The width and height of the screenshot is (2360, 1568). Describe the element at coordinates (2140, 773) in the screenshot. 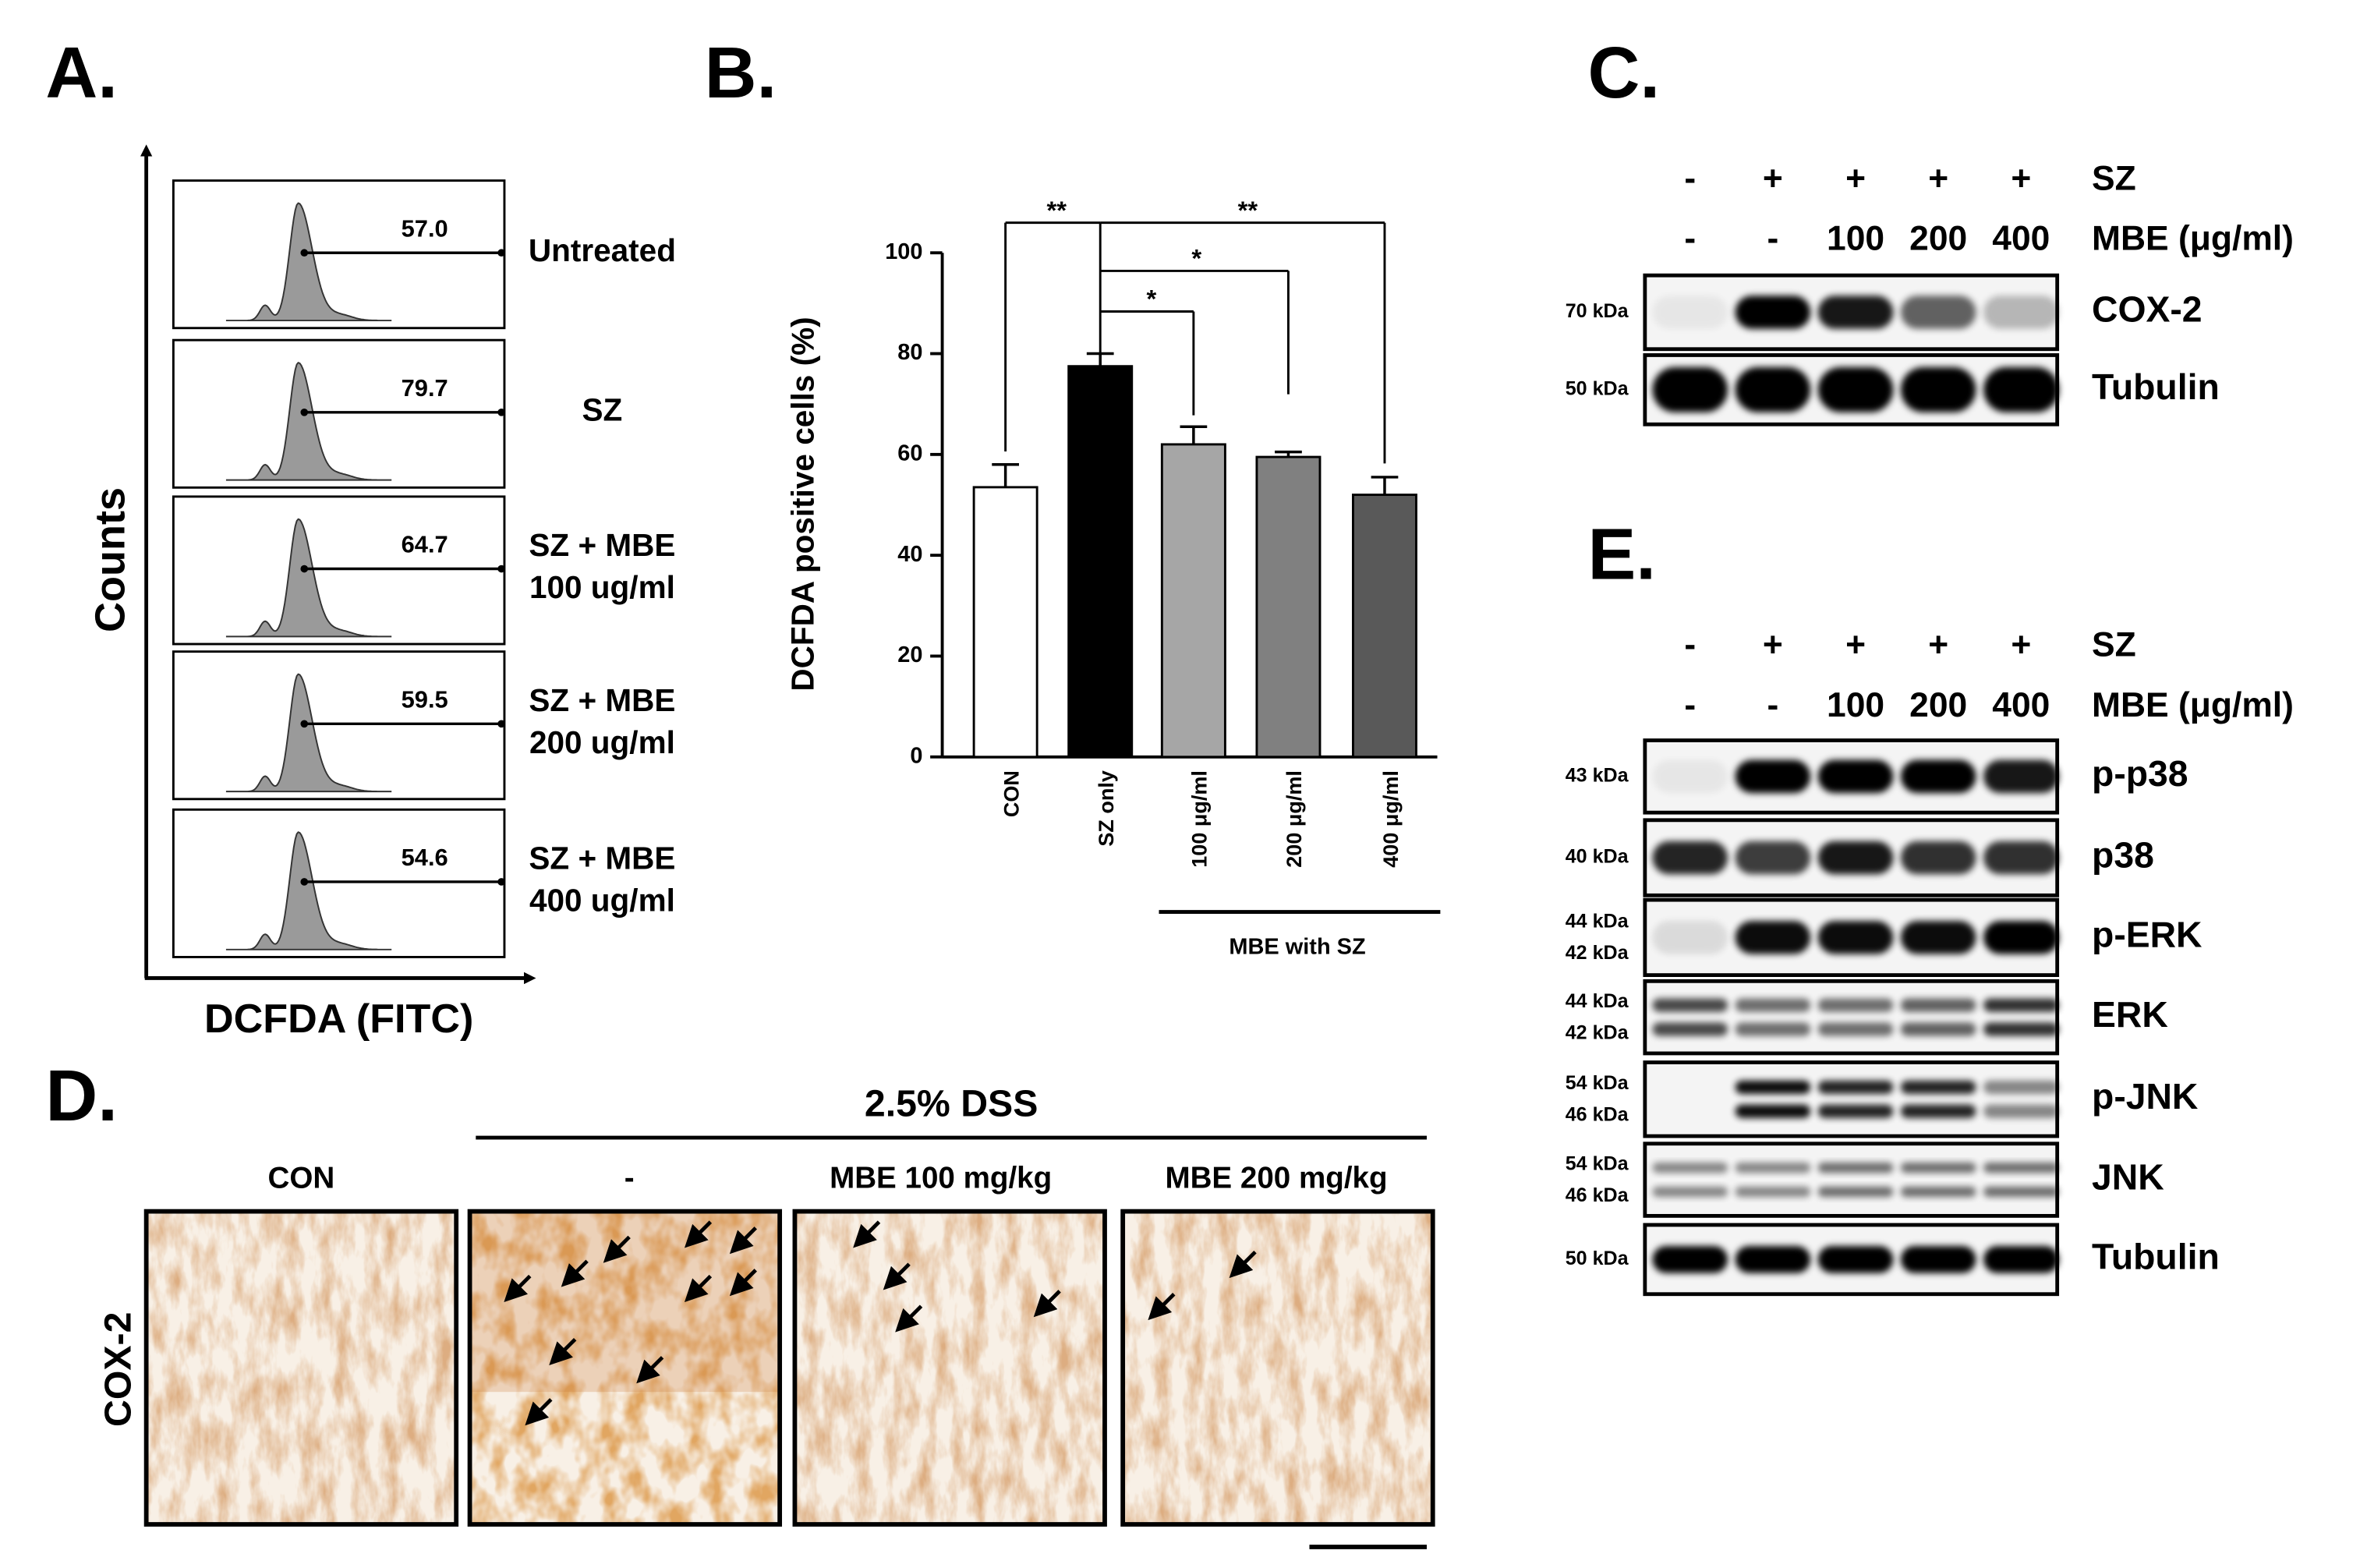

I see `blot-label: p-p38` at that location.